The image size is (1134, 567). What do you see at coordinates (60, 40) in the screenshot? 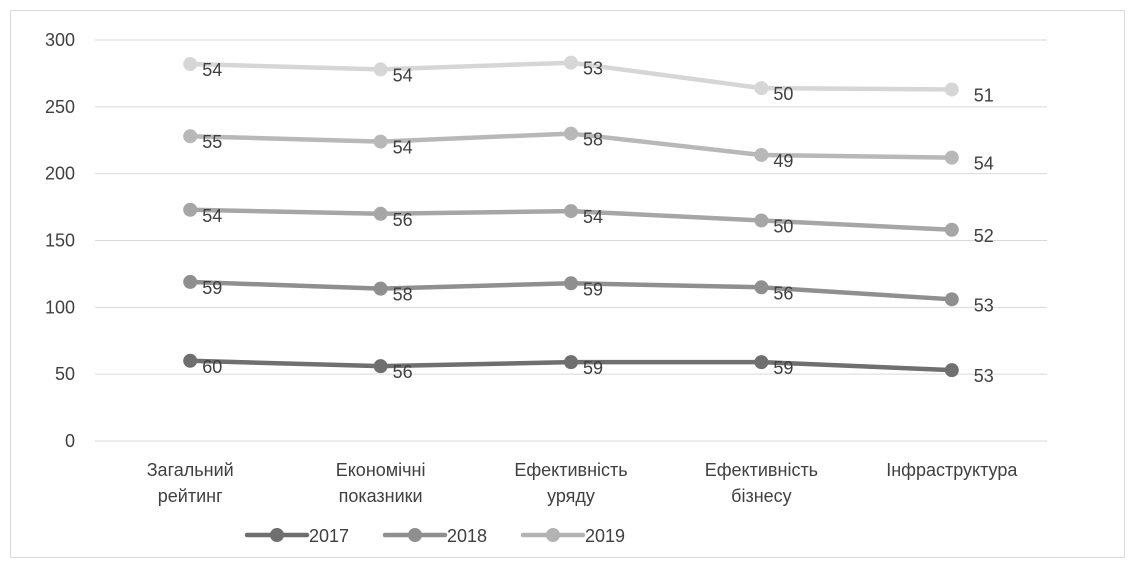
I see `y-tick-label: 300` at bounding box center [60, 40].